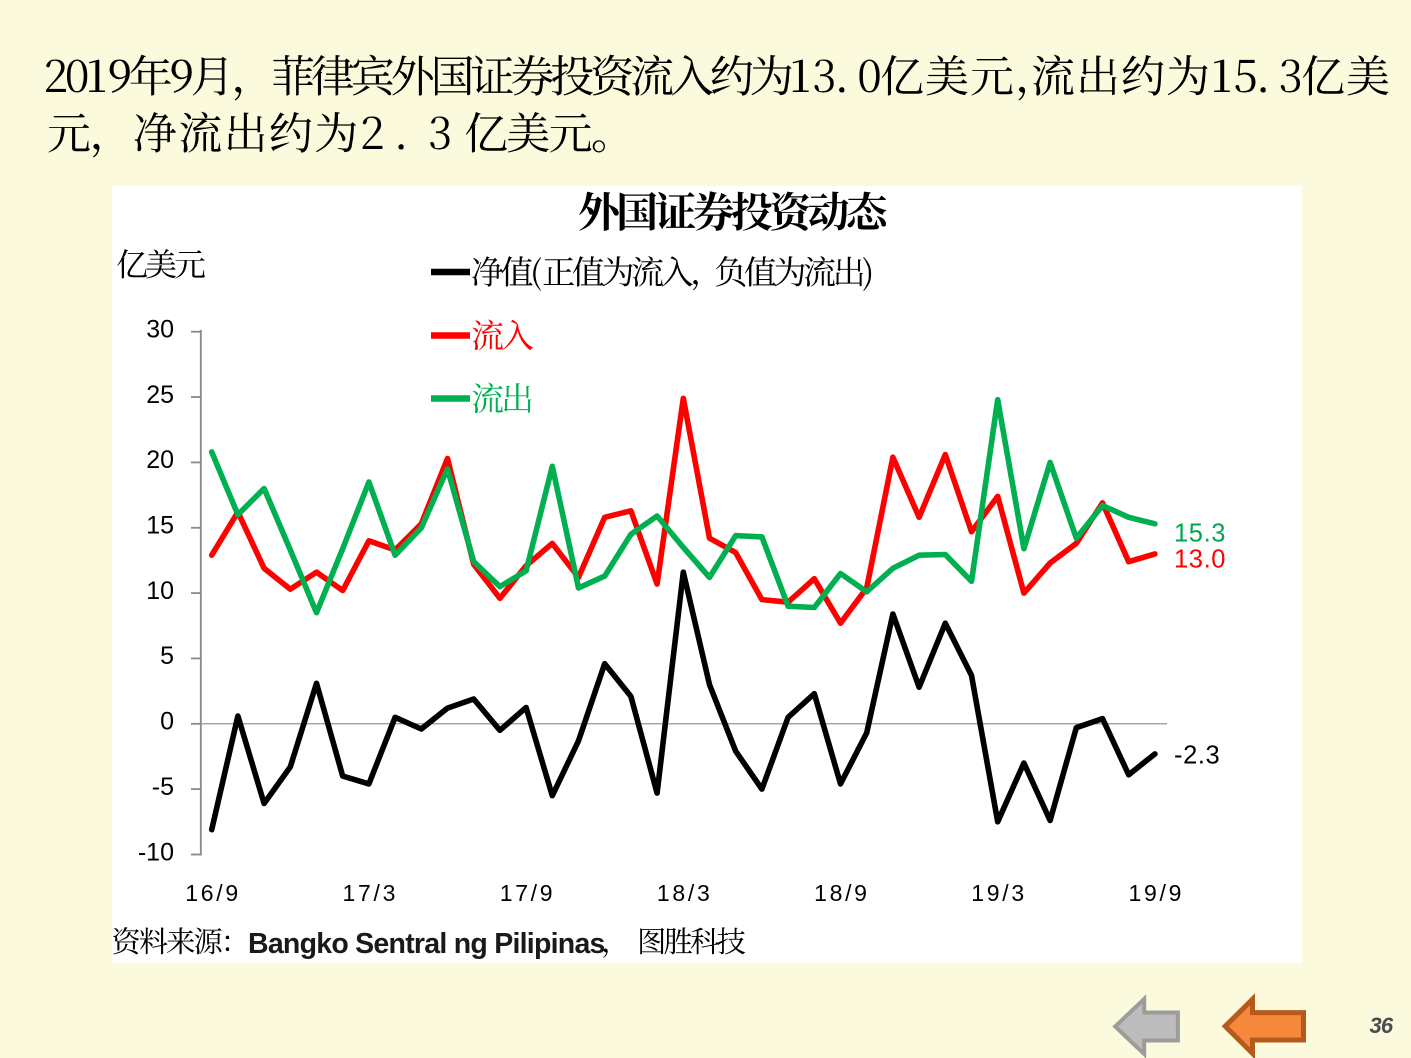  I want to click on svg-text: 17/3, so click(371, 893).